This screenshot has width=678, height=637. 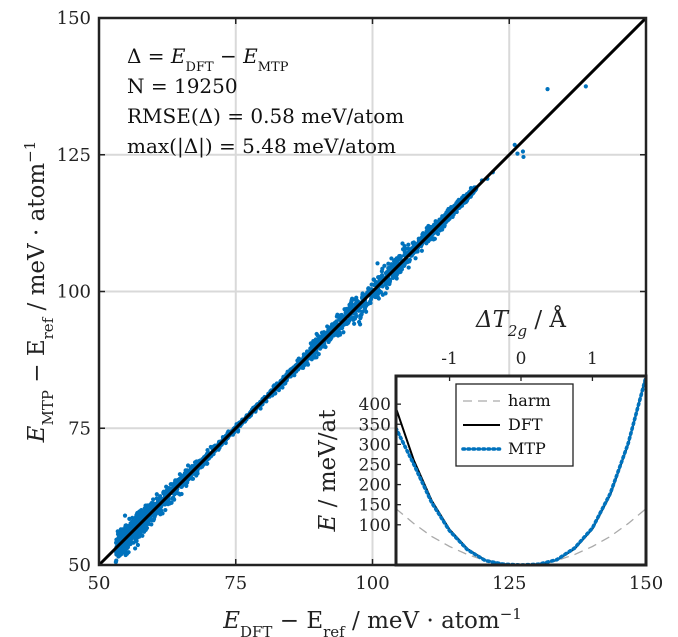 What do you see at coordinates (592, 359) in the screenshot?
I see `inset-x-tick-label: 1` at bounding box center [592, 359].